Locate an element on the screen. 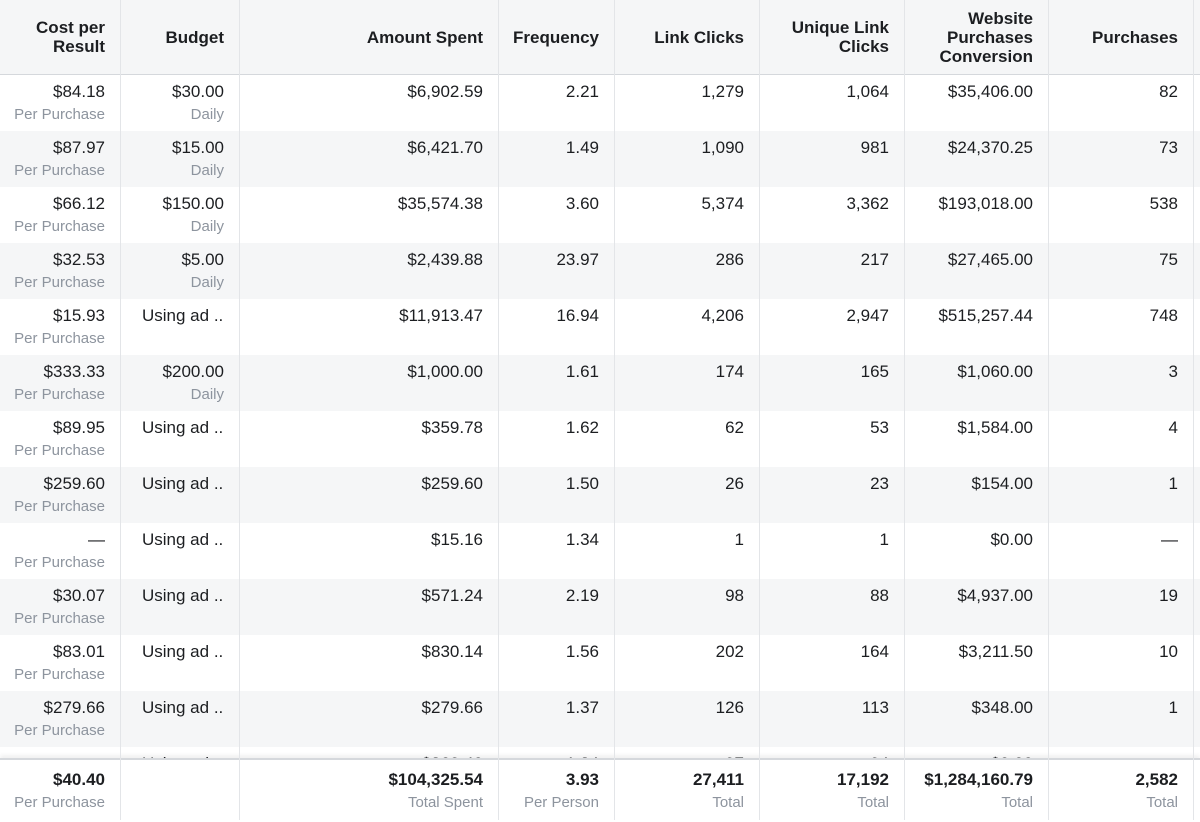 This screenshot has height=822, width=1200. cell-purch: 538 is located at coordinates (1120, 215).